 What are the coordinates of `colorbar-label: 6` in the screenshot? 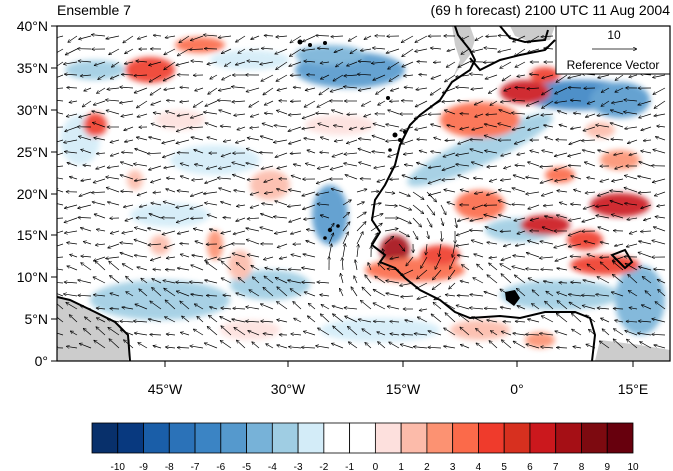 It's located at (530, 466).